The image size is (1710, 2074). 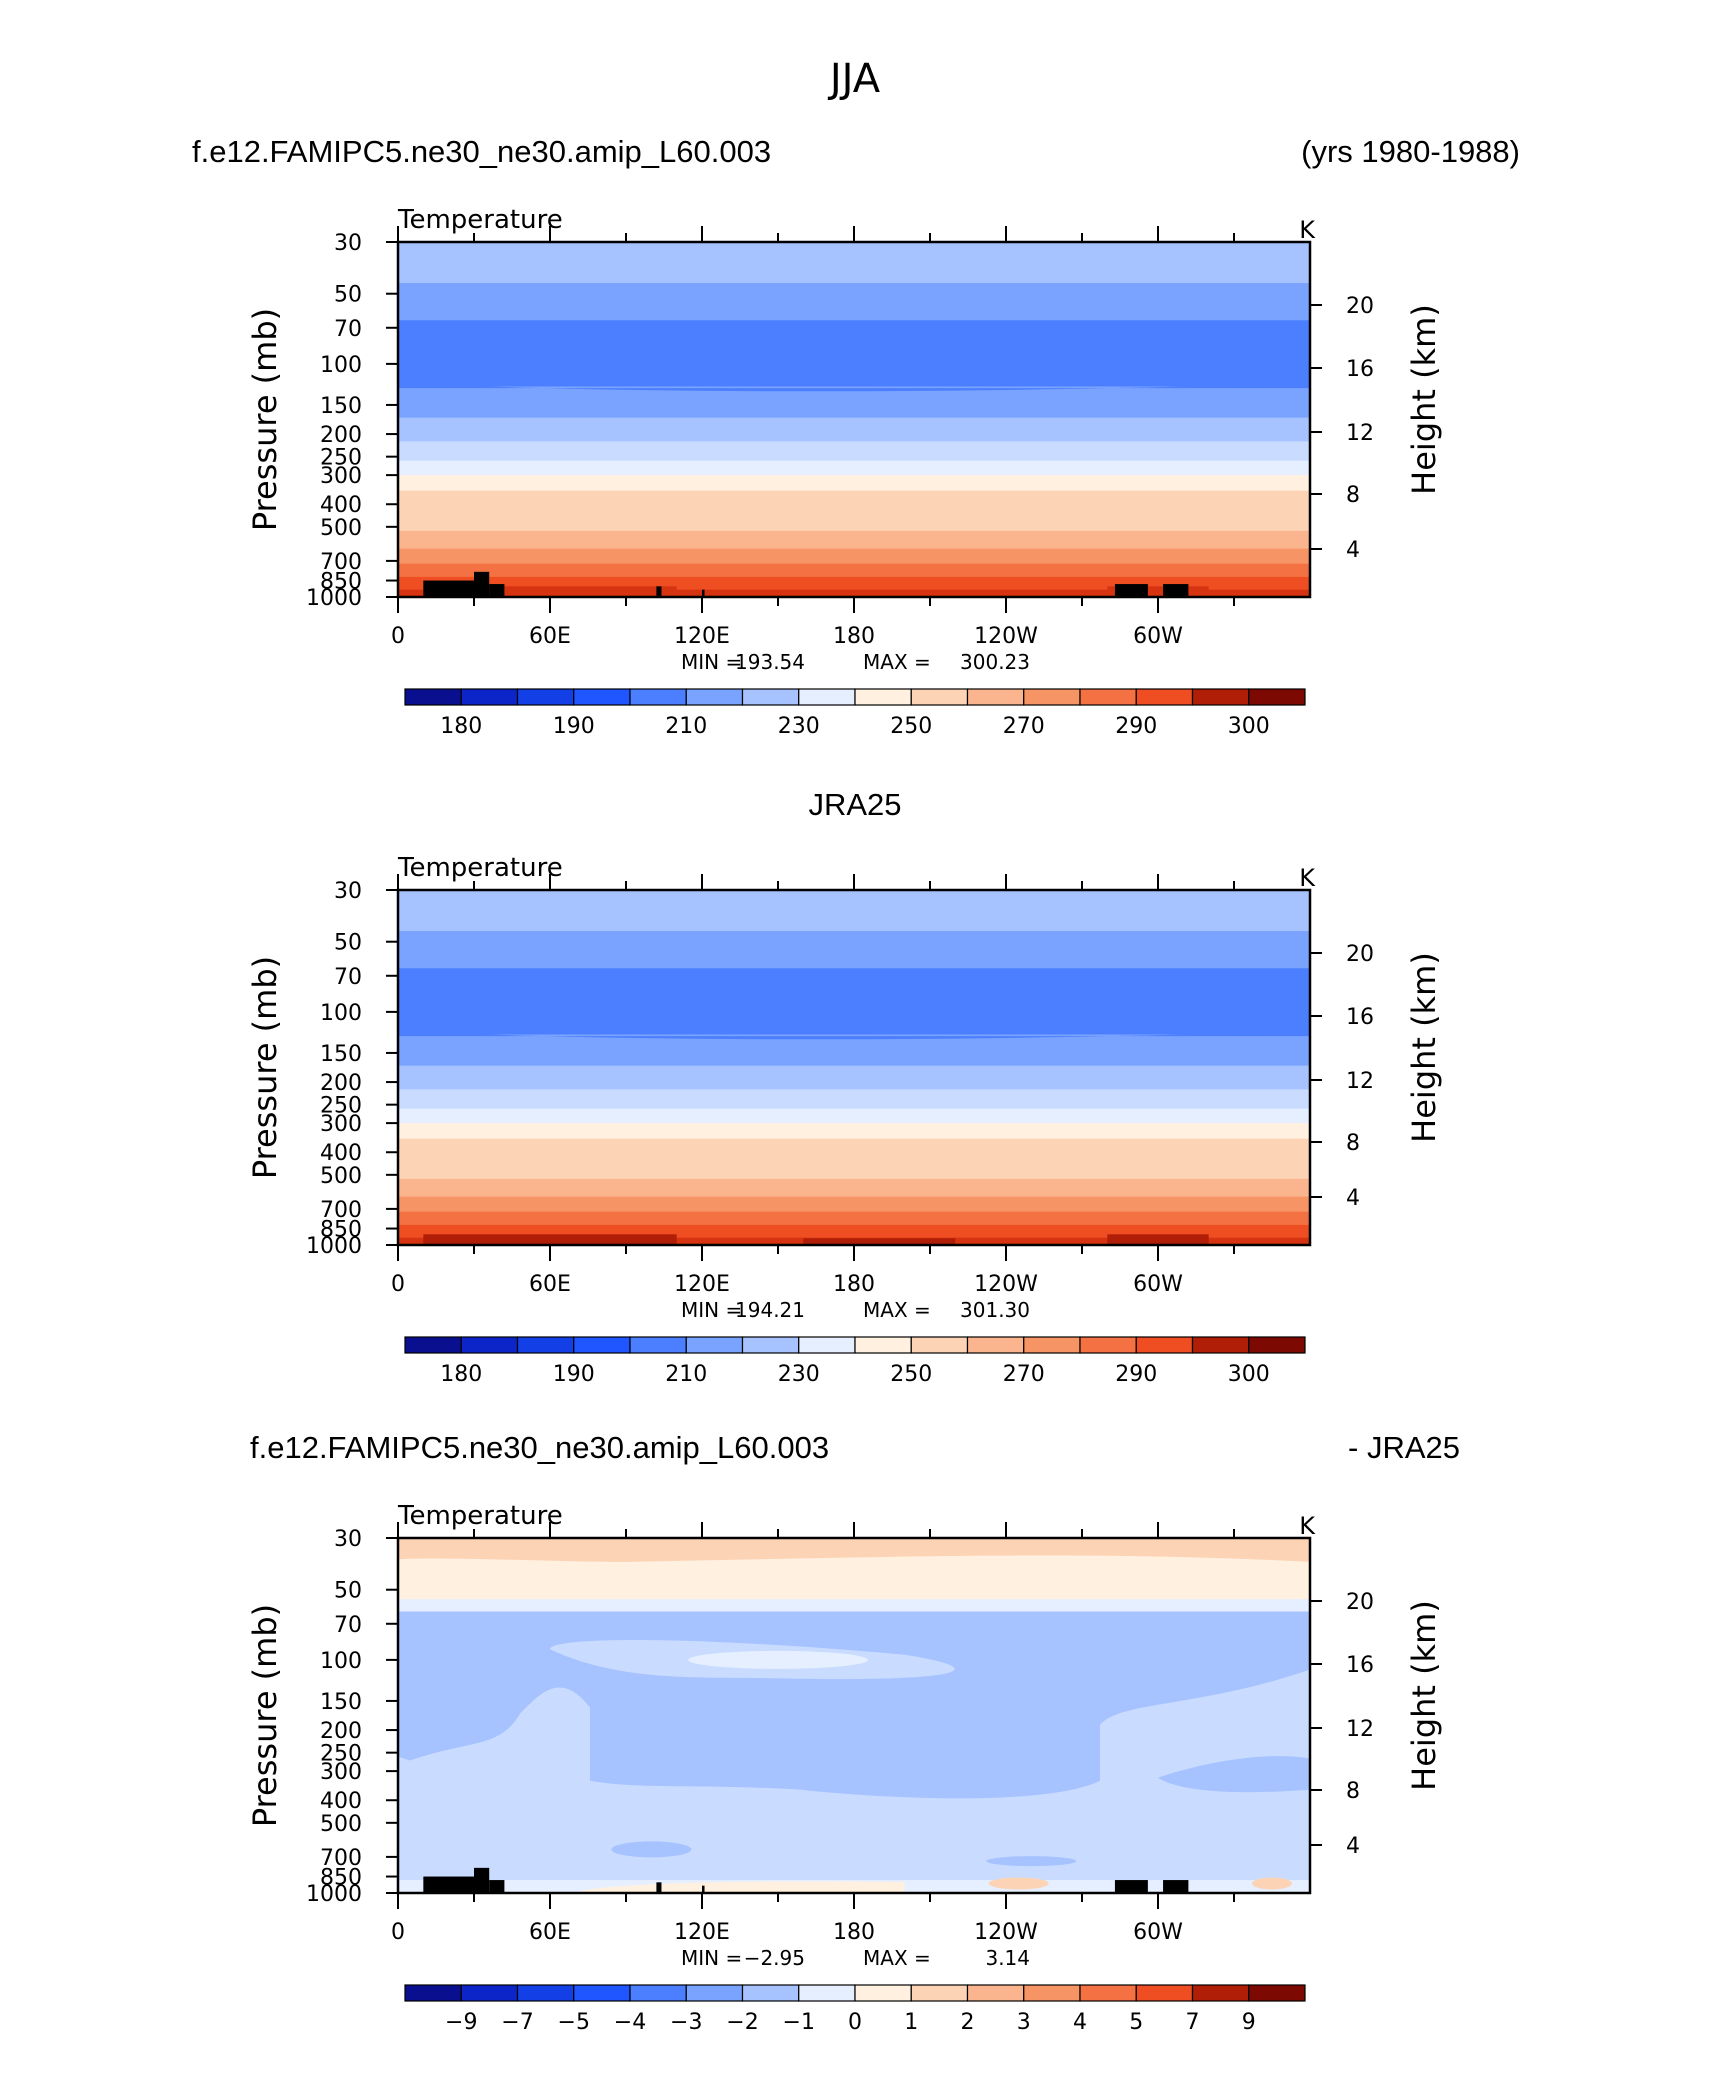 What do you see at coordinates (1249, 2022) in the screenshot?
I see `colorbar-label: 9` at bounding box center [1249, 2022].